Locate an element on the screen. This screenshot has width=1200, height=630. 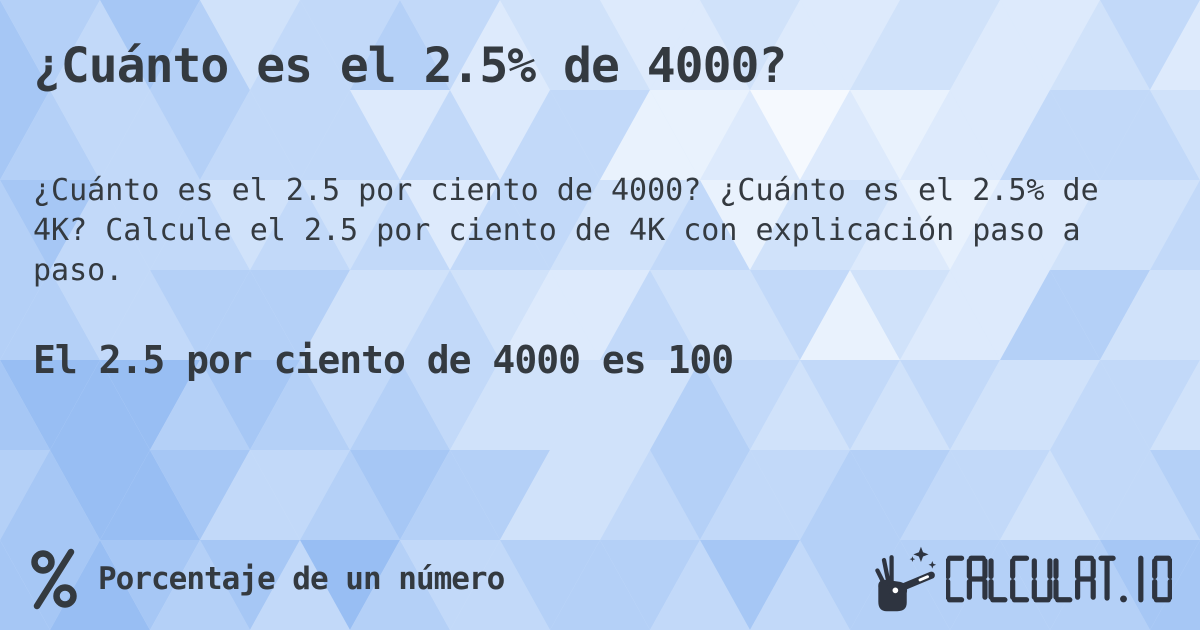
brand-logo is located at coordinates (1019, 579).